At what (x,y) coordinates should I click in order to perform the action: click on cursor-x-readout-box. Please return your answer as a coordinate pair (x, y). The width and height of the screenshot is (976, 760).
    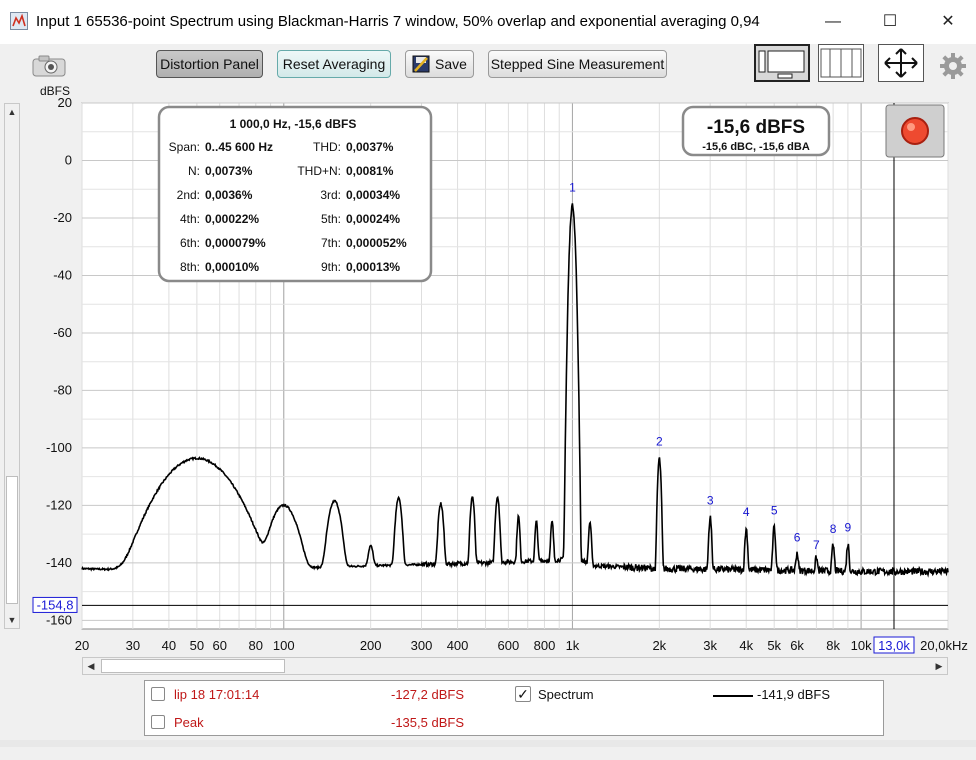
    Looking at the image, I should click on (894, 645).